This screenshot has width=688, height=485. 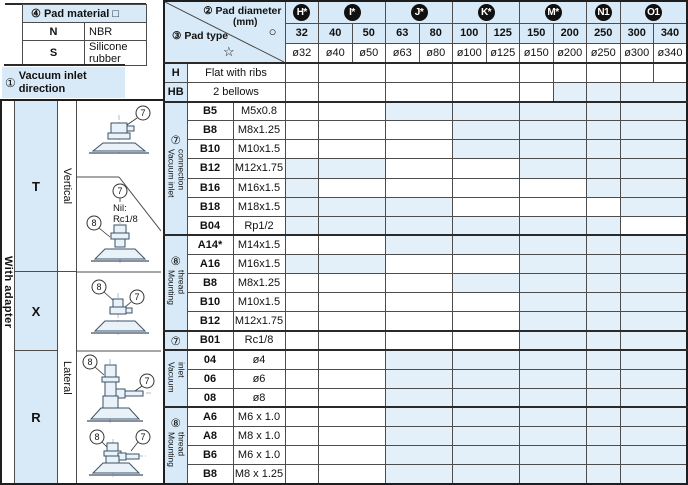 What do you see at coordinates (210, 321) in the screenshot?
I see `option-code: B12` at bounding box center [210, 321].